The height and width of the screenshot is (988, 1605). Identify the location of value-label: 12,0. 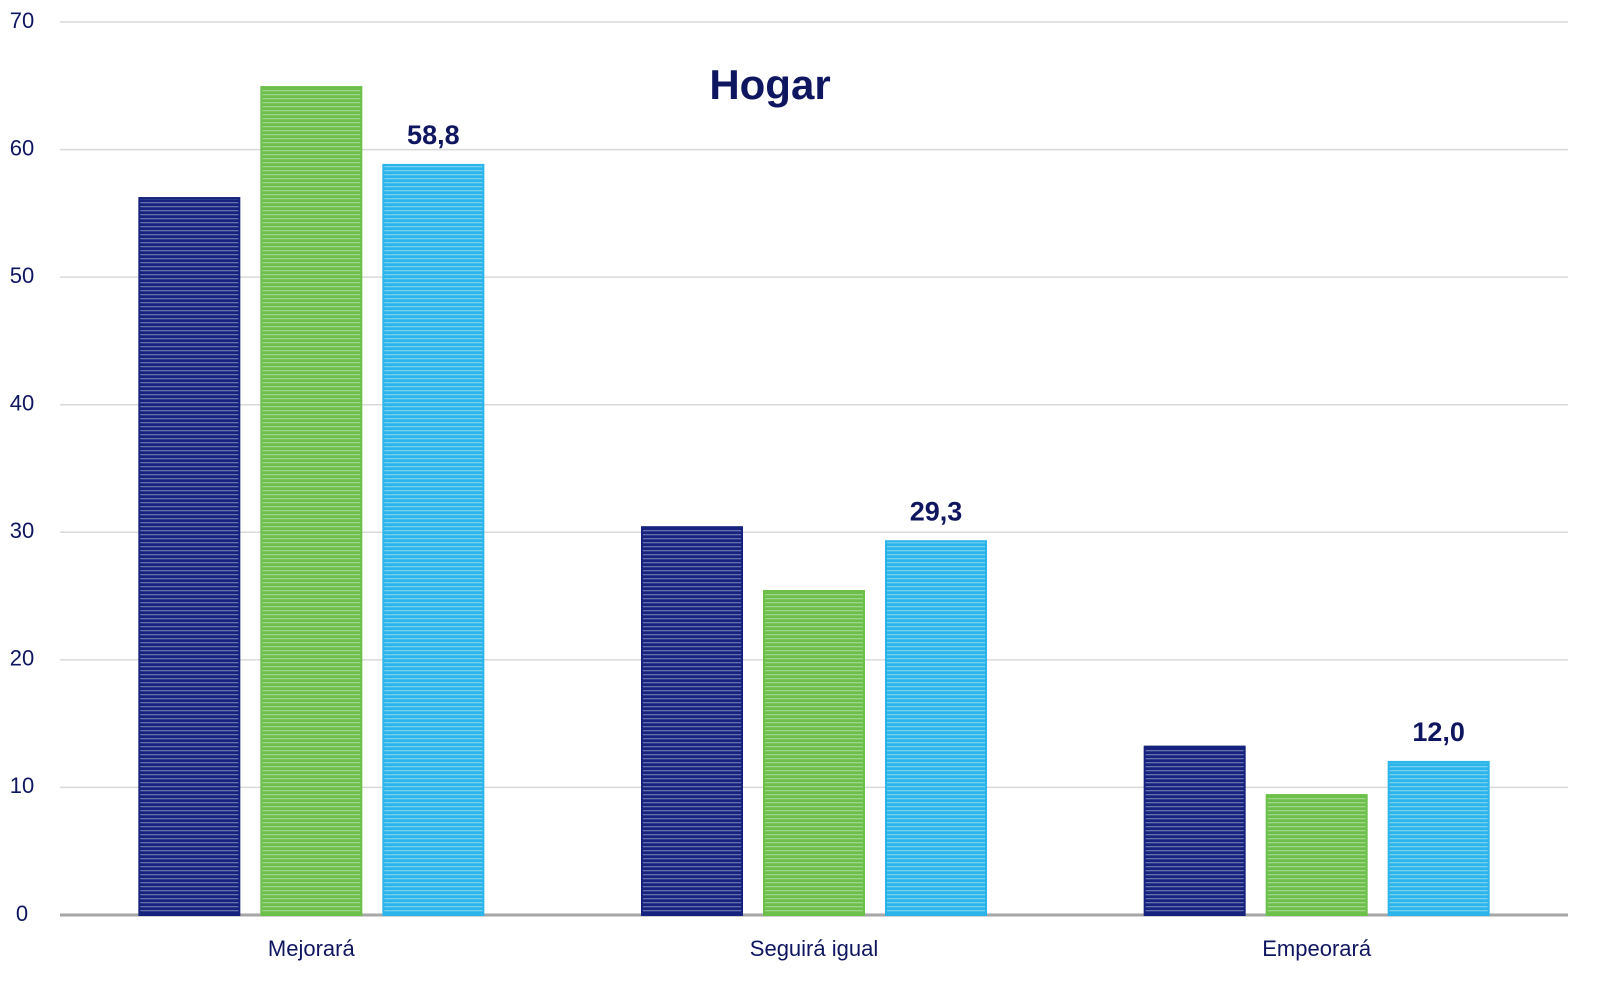
(1438, 732).